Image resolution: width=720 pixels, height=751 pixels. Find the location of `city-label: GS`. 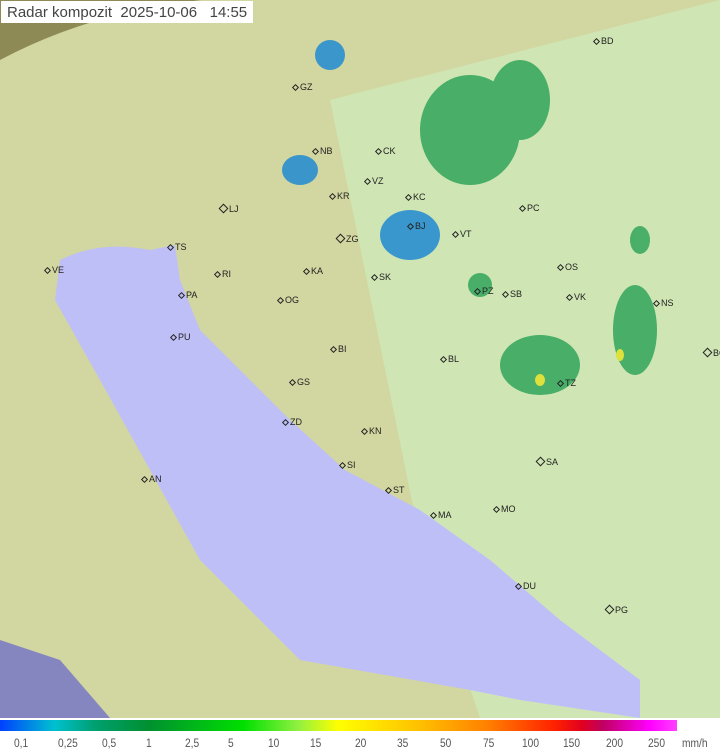

city-label: GS is located at coordinates (304, 382).